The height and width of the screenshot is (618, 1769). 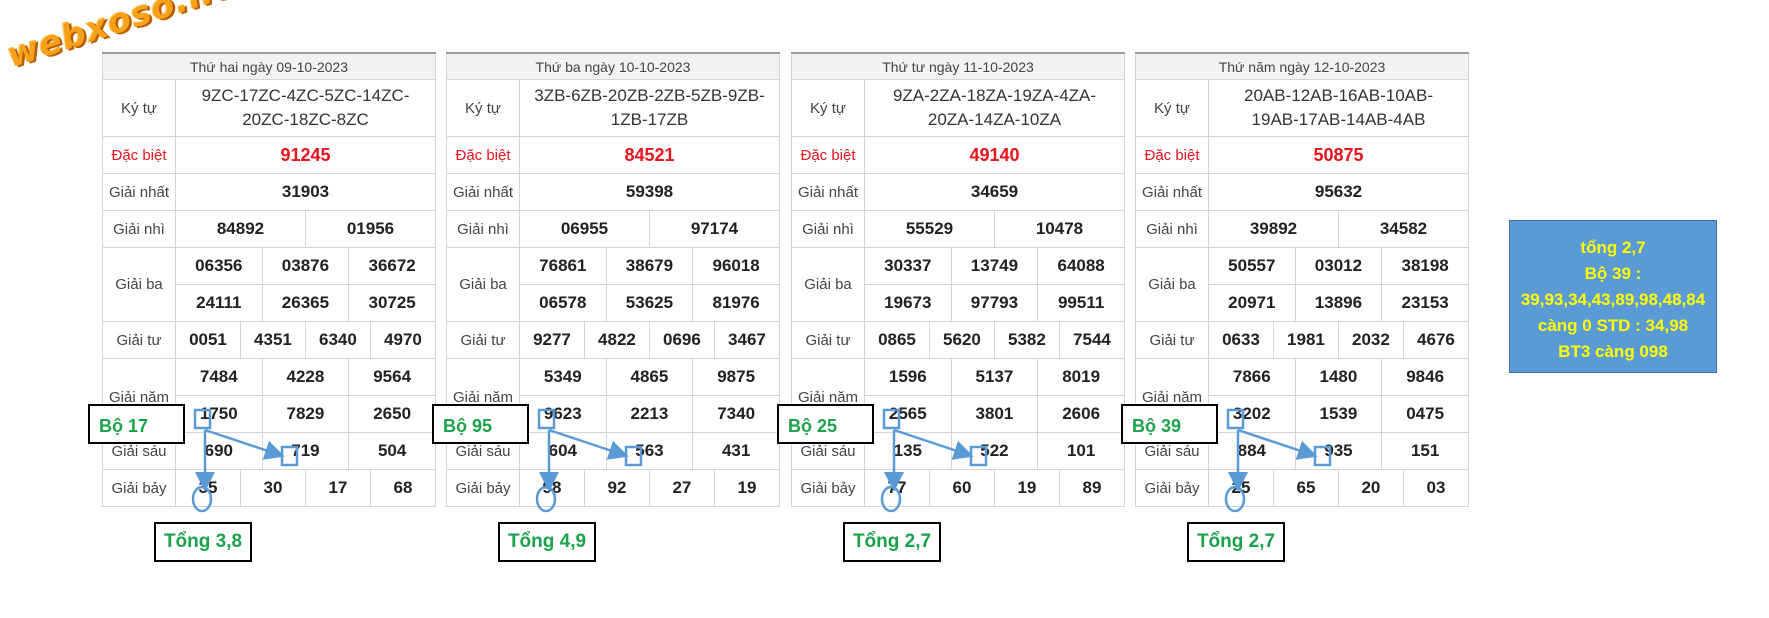 I want to click on fourth-prize: 2032, so click(x=1371, y=339).